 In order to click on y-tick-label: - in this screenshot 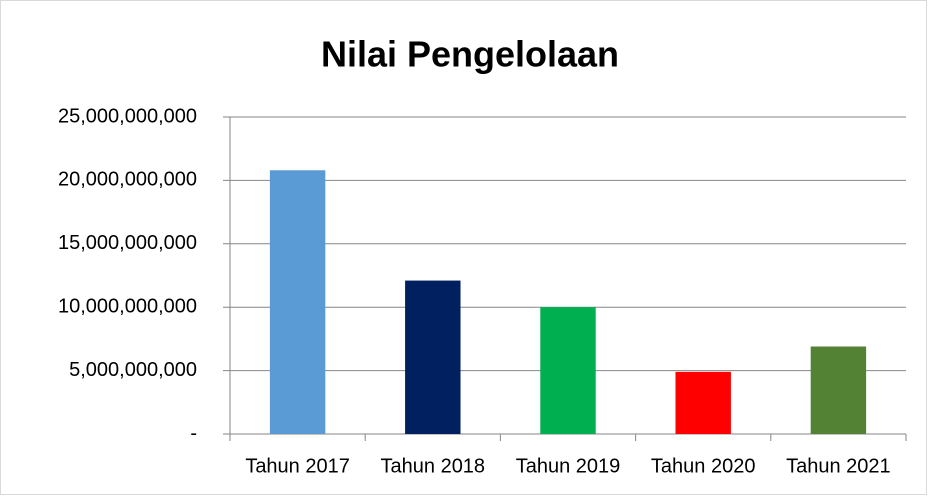, I will do `click(193, 433)`.